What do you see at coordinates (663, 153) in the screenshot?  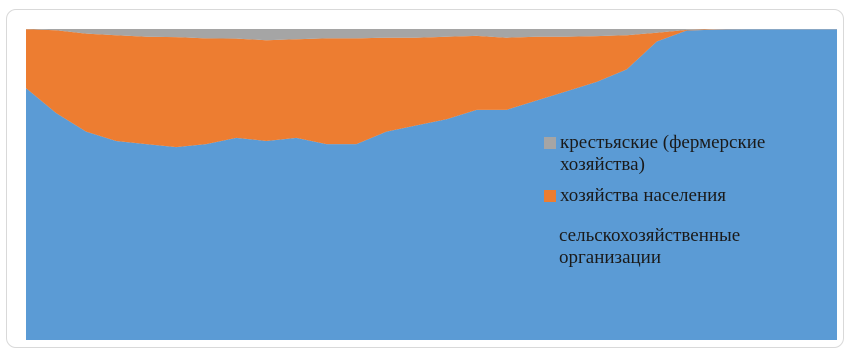 I see `legend-label-farms: крестьяские (фермерские хозяйства)` at bounding box center [663, 153].